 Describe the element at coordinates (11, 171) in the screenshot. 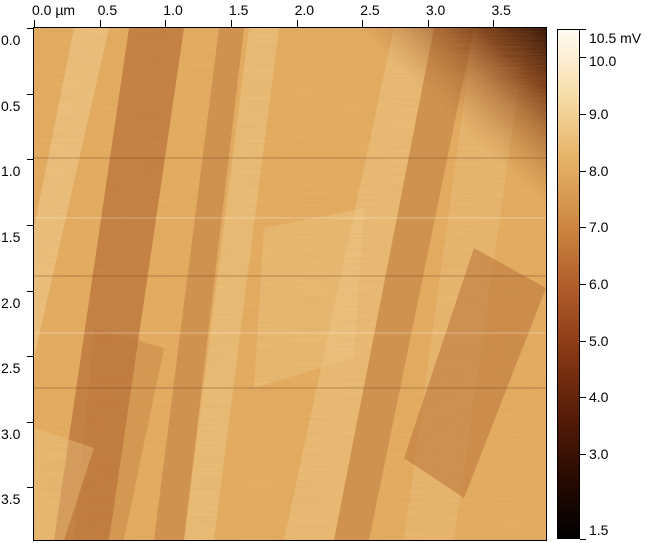

I see `y-tick-label: 1.0` at that location.